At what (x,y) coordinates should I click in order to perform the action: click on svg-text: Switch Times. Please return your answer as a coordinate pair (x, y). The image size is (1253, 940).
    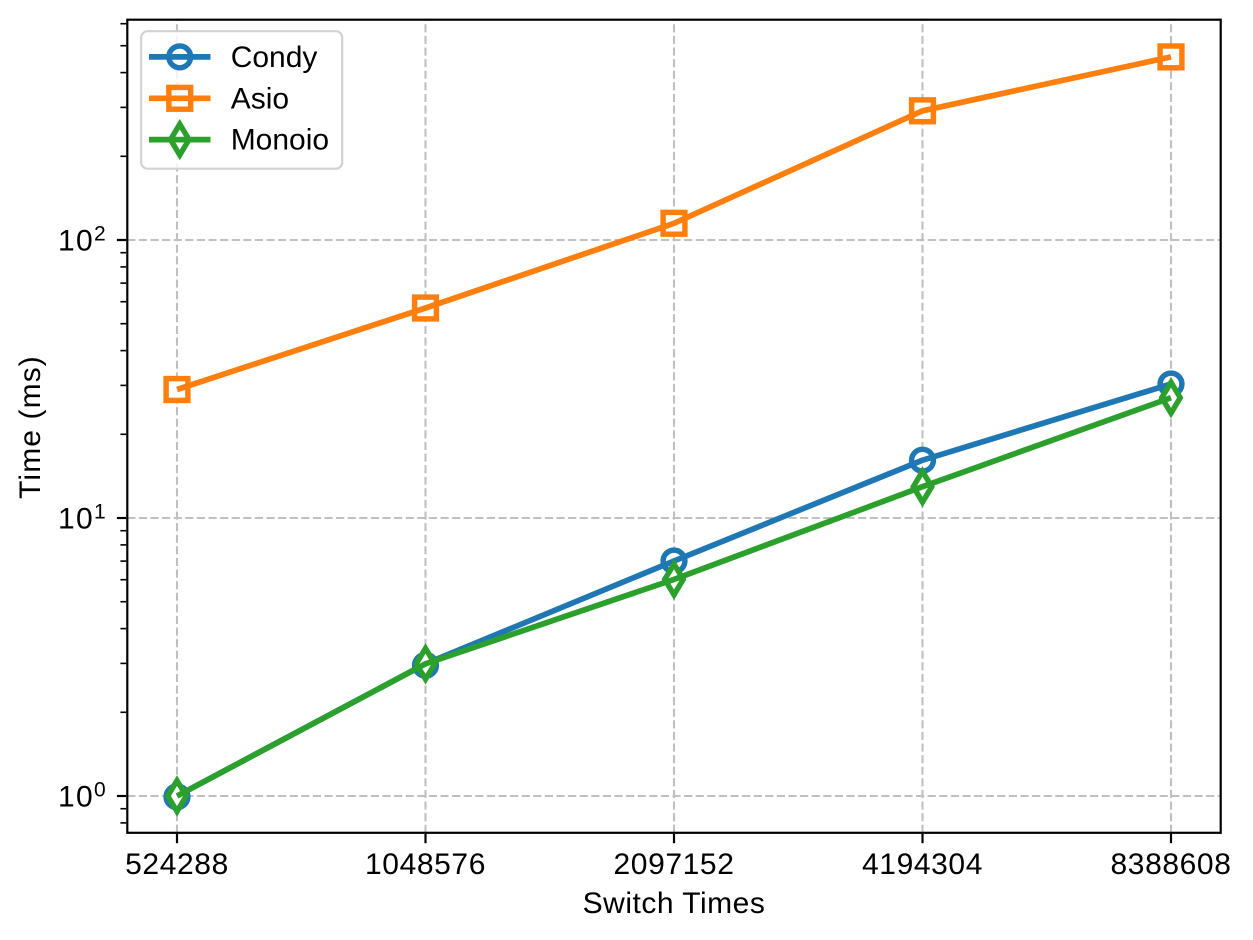
    Looking at the image, I should click on (674, 903).